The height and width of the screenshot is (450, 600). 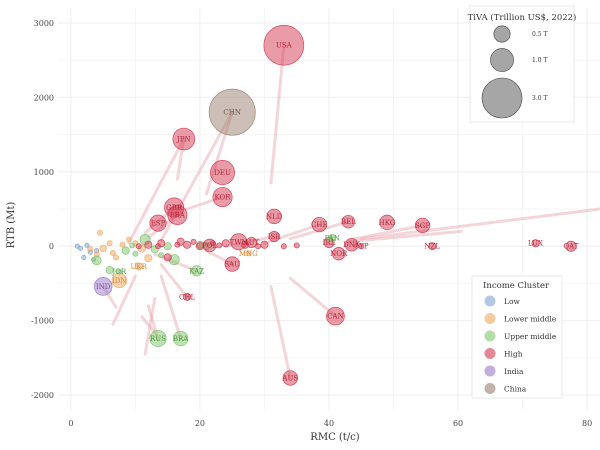 What do you see at coordinates (70, 423) in the screenshot?
I see `x-tick-label: 0` at bounding box center [70, 423].